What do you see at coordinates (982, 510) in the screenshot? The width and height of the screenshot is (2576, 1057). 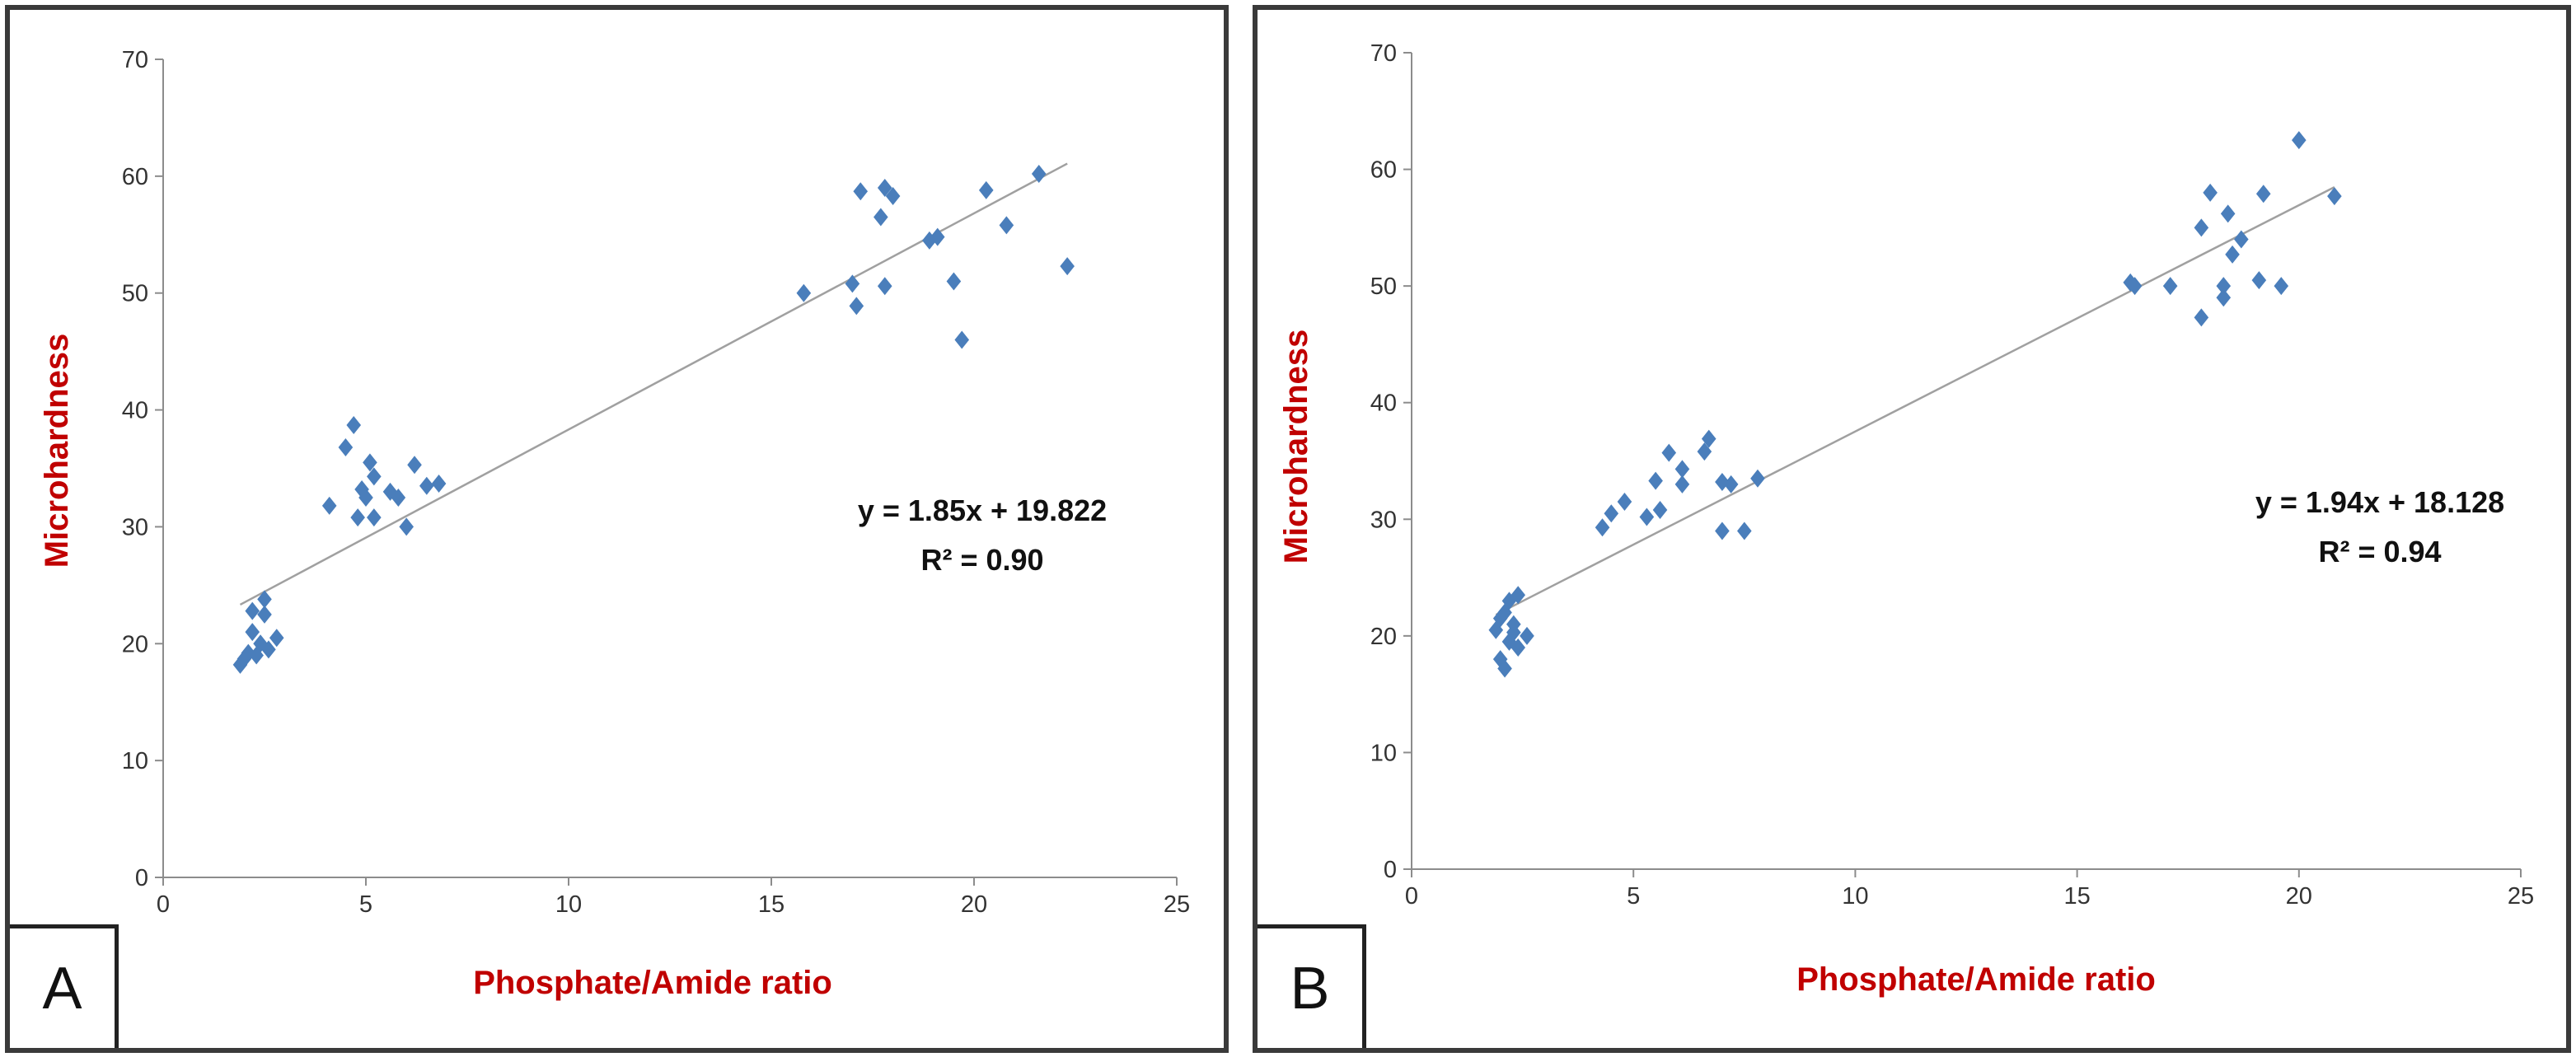 I see `trendline-equation: y = 1.85x + 19.822` at bounding box center [982, 510].